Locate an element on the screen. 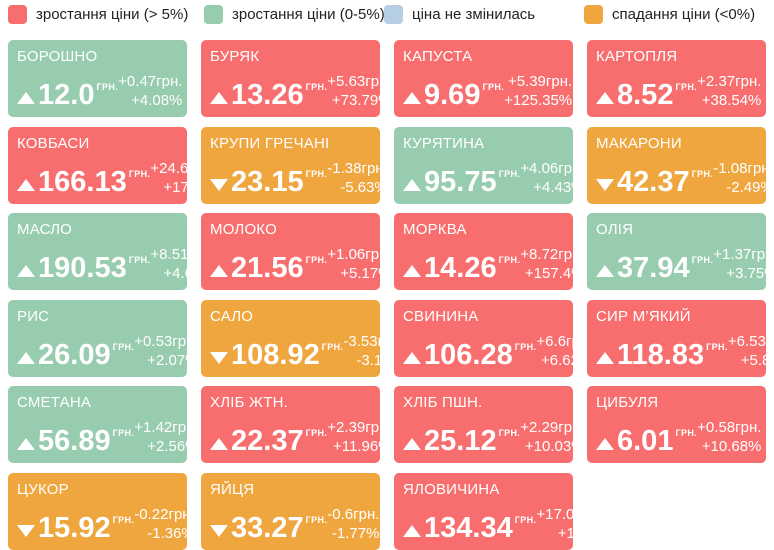  product-tile: РИС 26.09 ГРН. +0.53грн. +2.07% is located at coordinates (103, 338).